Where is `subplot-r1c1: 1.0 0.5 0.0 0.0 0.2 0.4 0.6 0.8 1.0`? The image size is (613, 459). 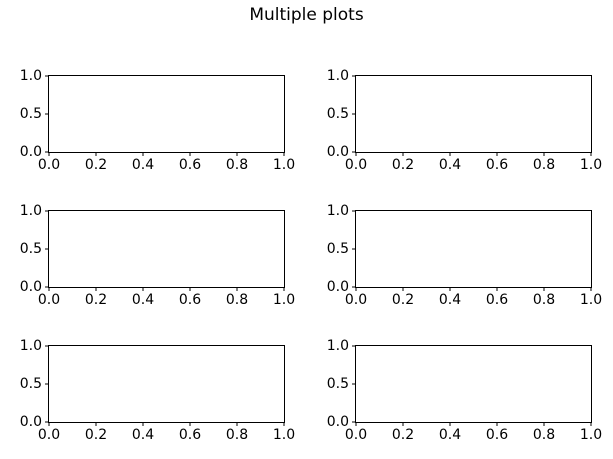 subplot-r1c1: 1.0 0.5 0.0 0.0 0.2 0.4 0.6 0.8 1.0 is located at coordinates (157, 120).